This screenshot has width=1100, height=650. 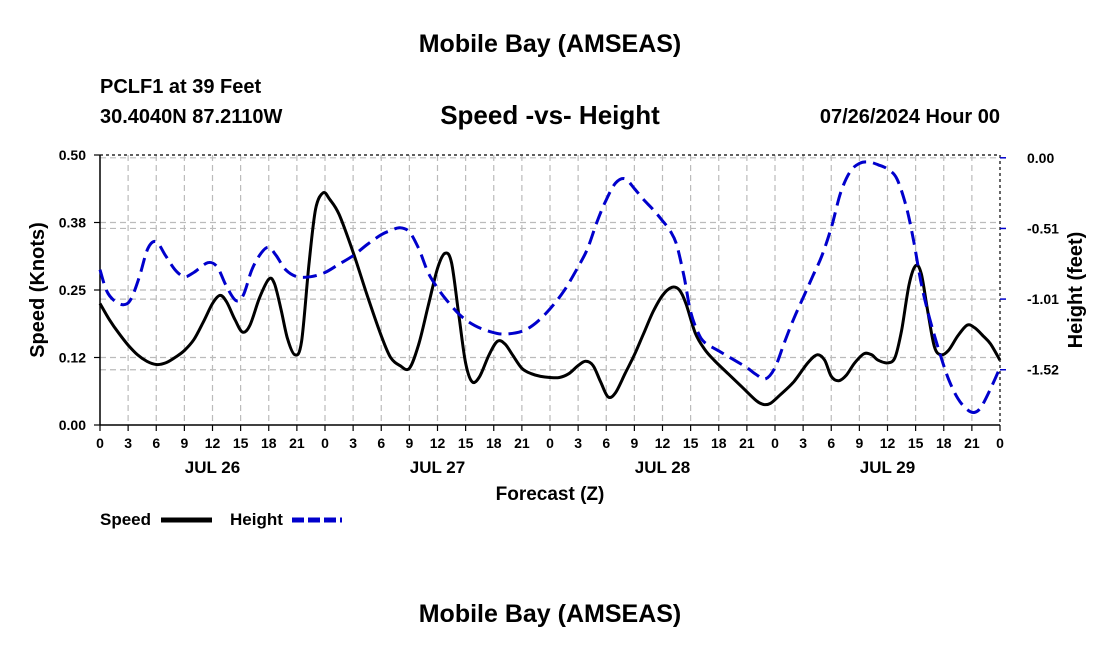 What do you see at coordinates (38, 290) in the screenshot?
I see `left-axis-title: Speed (Knots)` at bounding box center [38, 290].